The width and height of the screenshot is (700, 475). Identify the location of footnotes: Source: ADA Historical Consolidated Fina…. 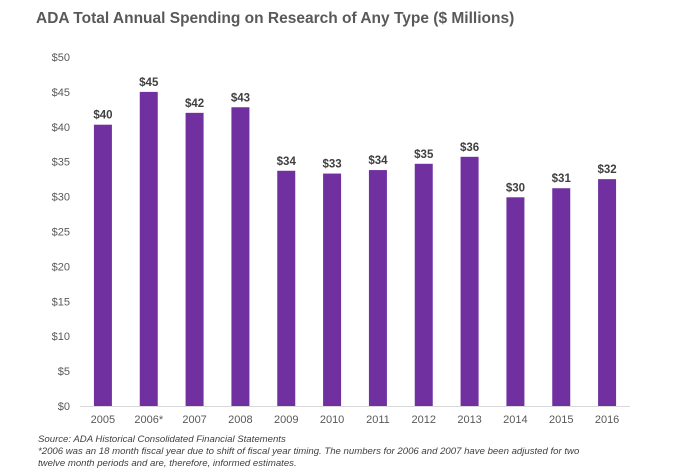
(308, 452).